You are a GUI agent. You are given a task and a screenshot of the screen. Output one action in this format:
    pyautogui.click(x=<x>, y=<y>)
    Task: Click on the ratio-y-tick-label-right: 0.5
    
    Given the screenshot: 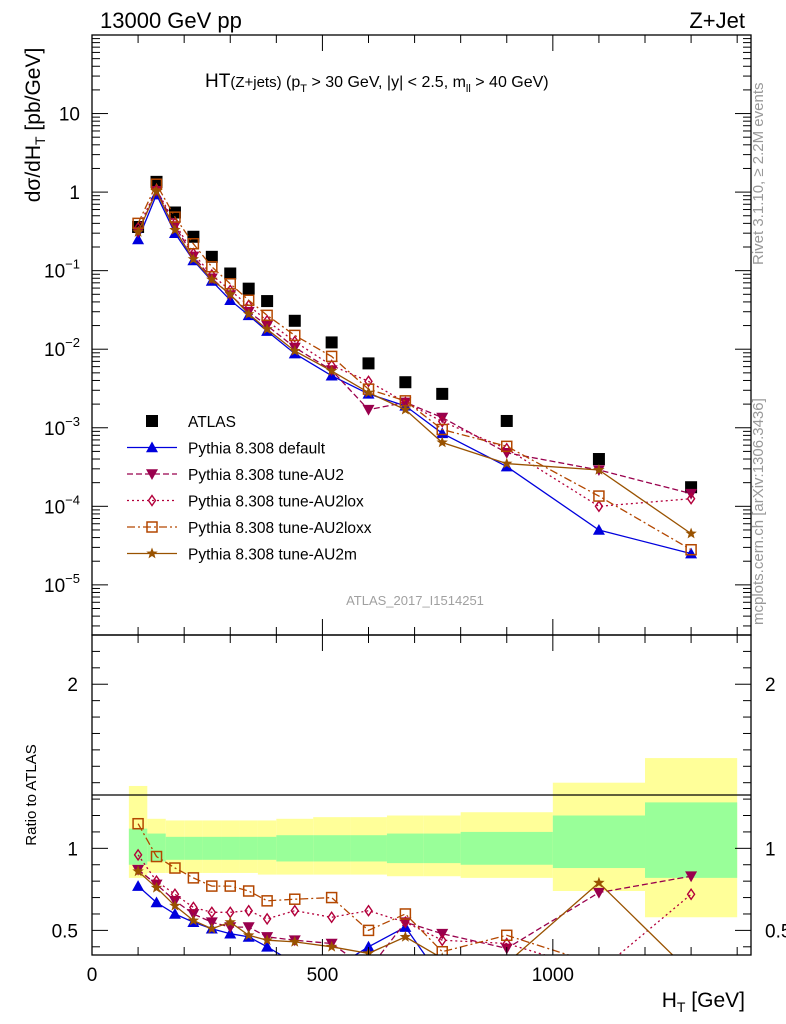 What is the action you would take?
    pyautogui.click(x=775, y=931)
    